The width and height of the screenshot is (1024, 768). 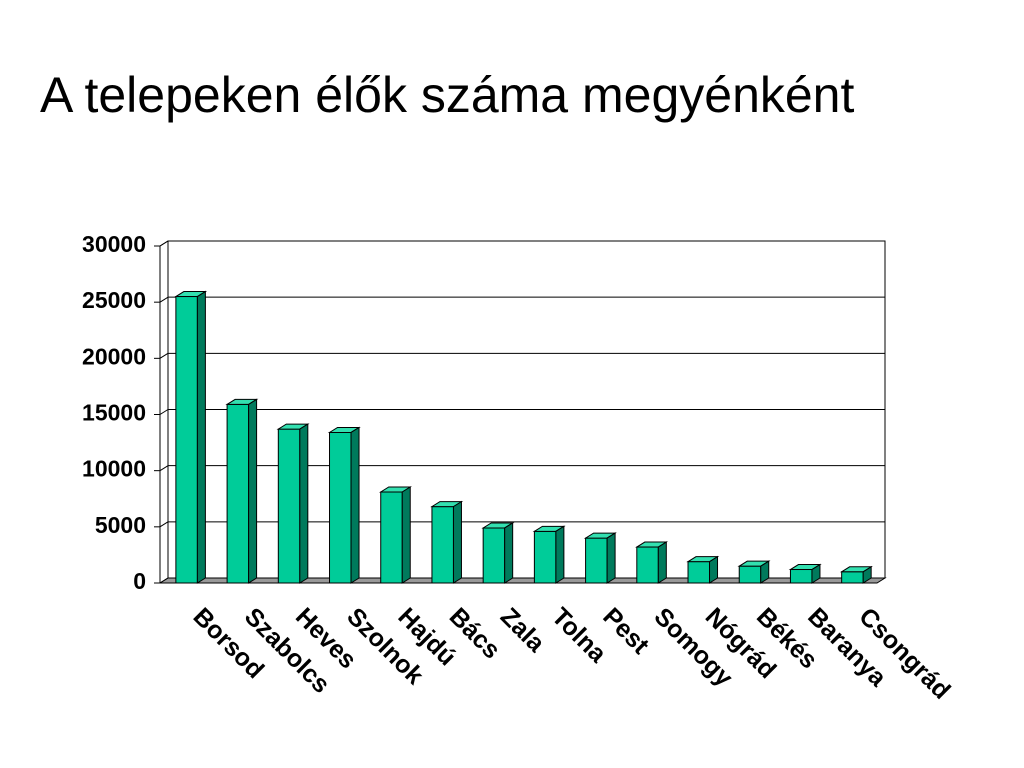 What do you see at coordinates (114, 300) in the screenshot?
I see `y-tick-label: 25000` at bounding box center [114, 300].